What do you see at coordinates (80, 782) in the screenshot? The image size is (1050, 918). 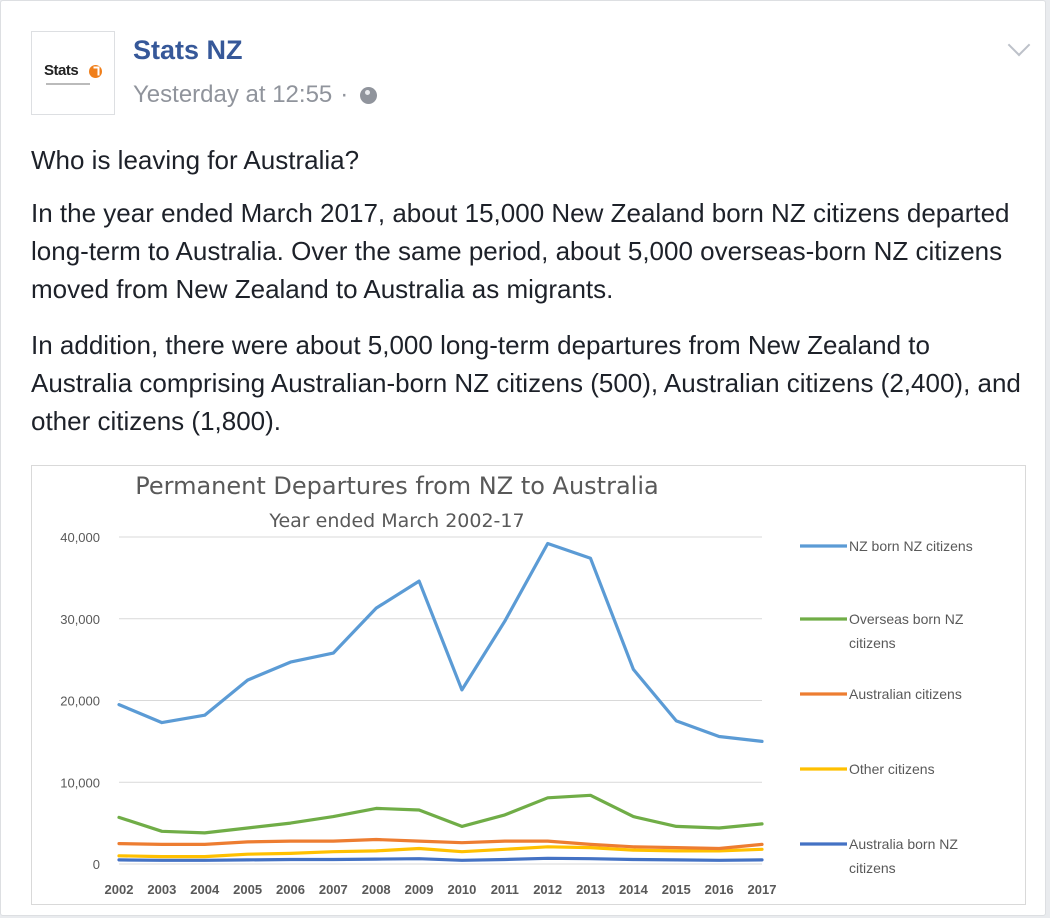 I see `y-tick-label: 10,000` at bounding box center [80, 782].